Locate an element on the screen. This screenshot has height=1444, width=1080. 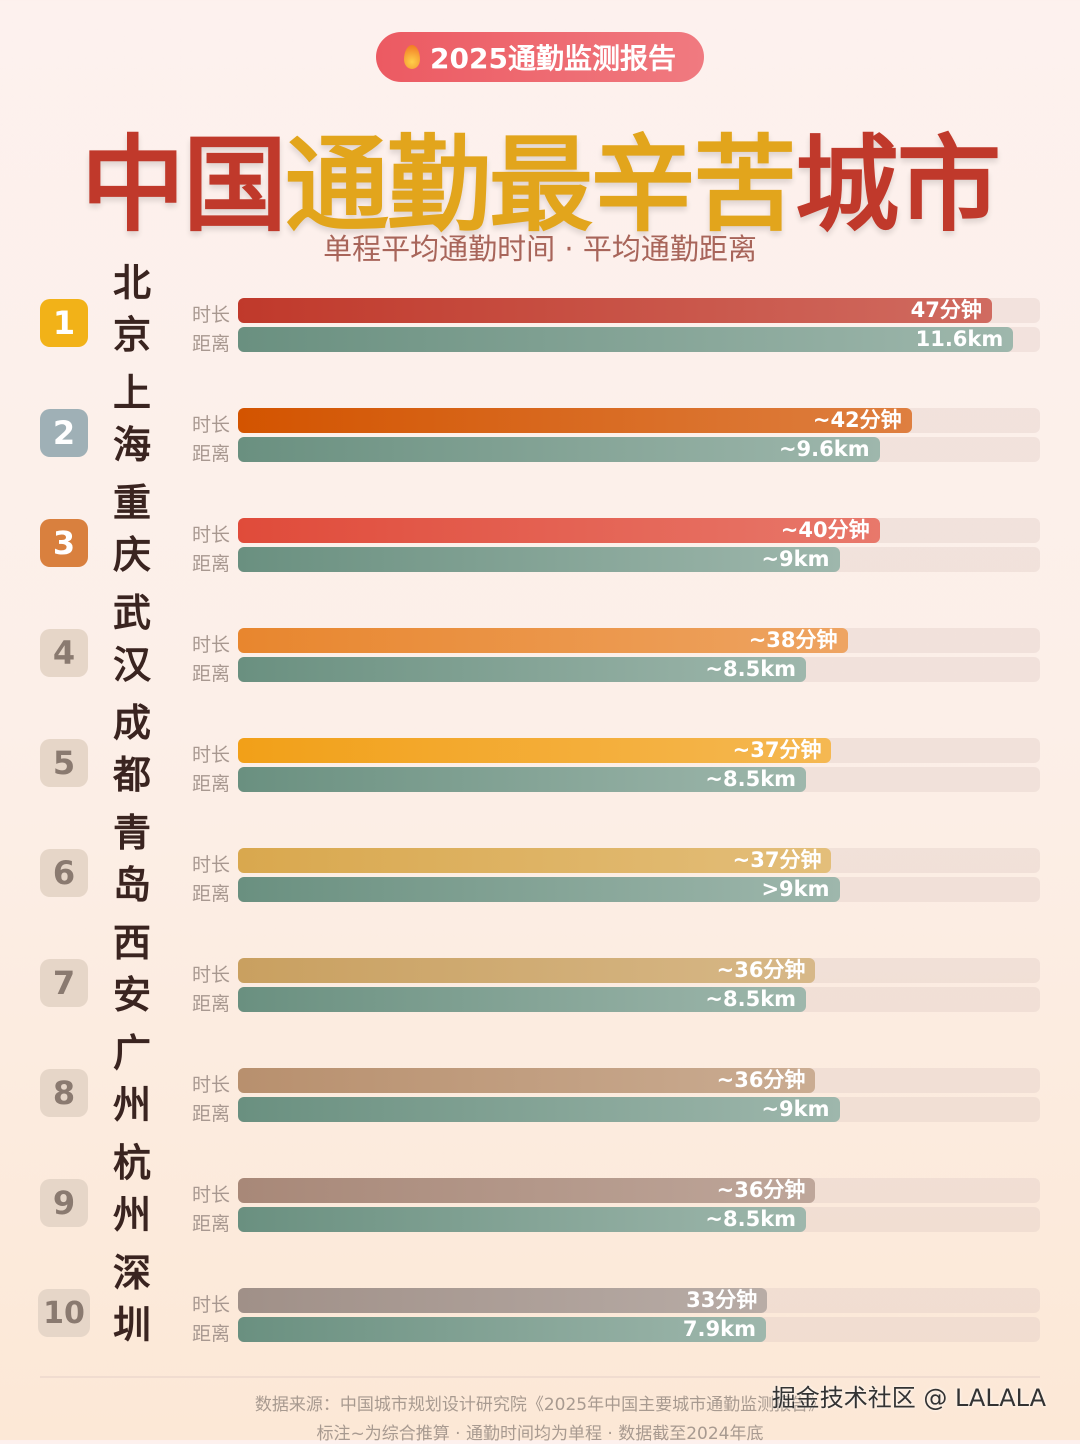
duration-track: ~40分钟 is located at coordinates (639, 530).